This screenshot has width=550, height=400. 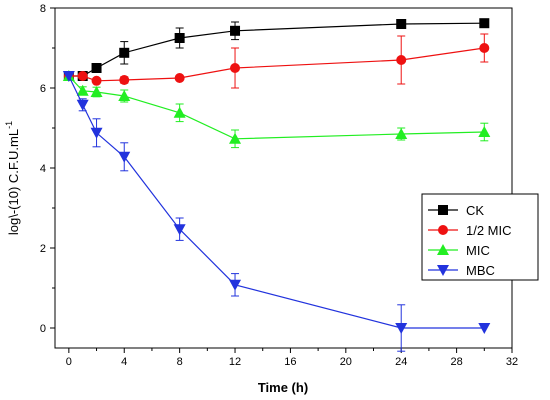 I want to click on x-tick-label: 0, so click(x=69, y=362).